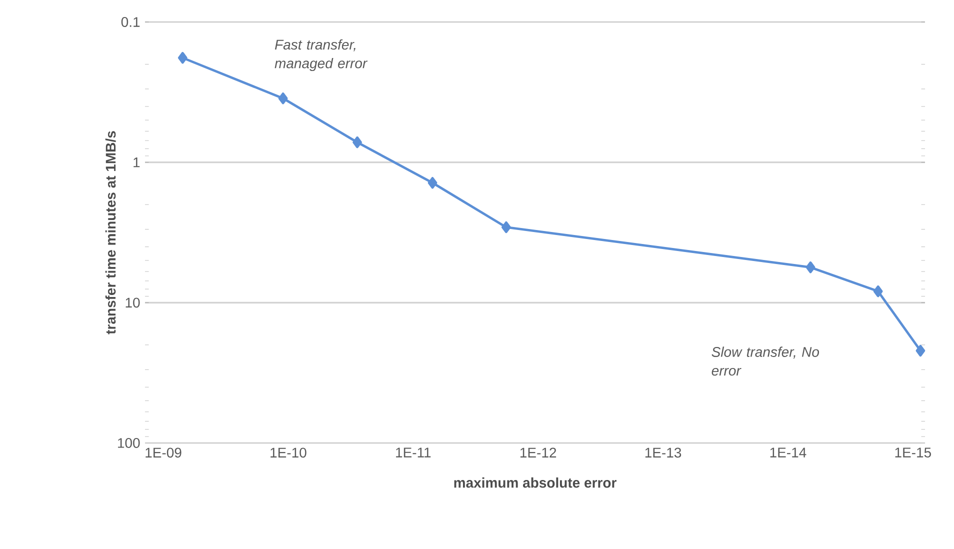 The width and height of the screenshot is (954, 549). I want to click on x-axis-title: maximum absolute error, so click(535, 482).